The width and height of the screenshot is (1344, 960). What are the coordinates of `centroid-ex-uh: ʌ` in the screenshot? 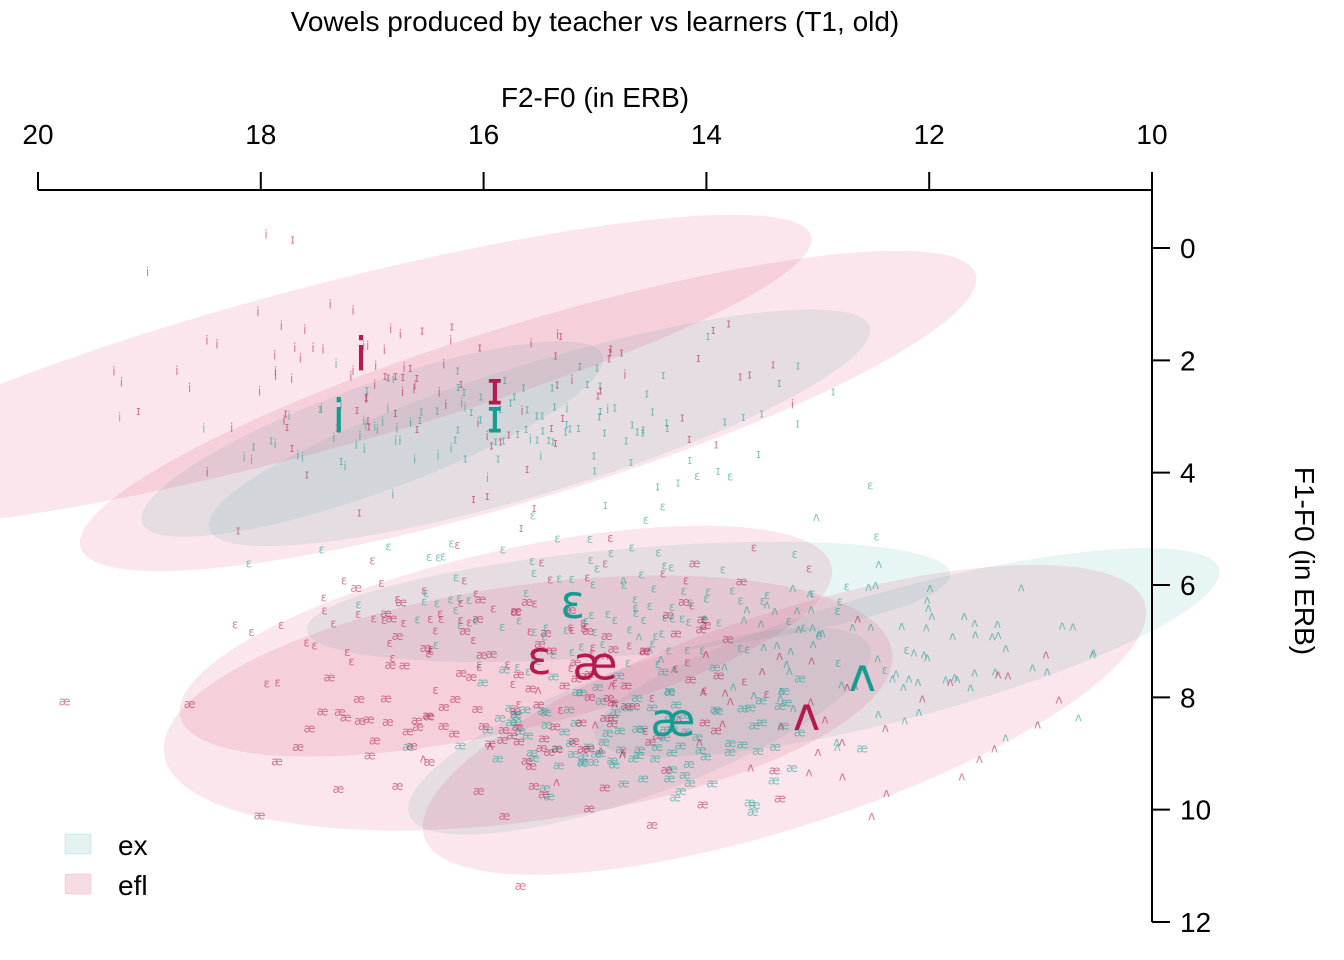 It's located at (862, 675).